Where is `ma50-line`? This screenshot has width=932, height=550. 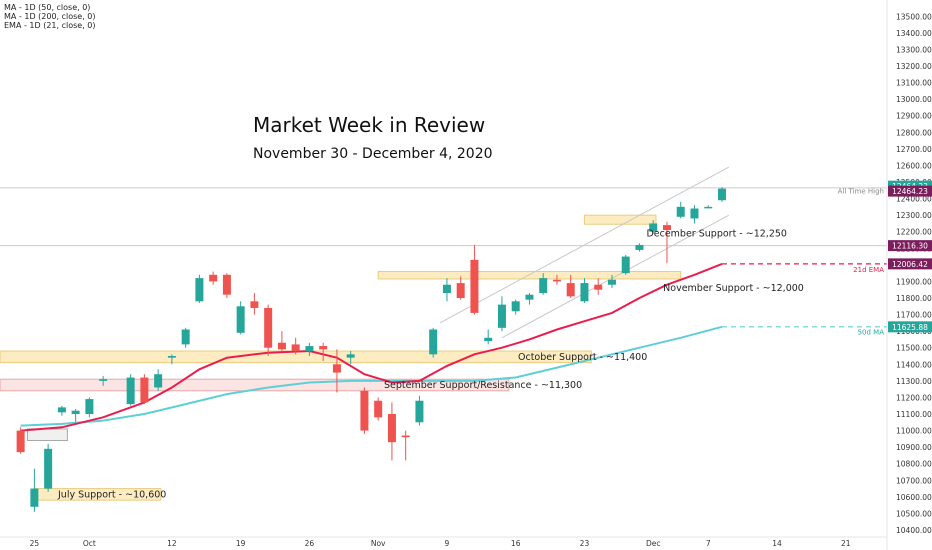 ma50-line is located at coordinates (371, 376).